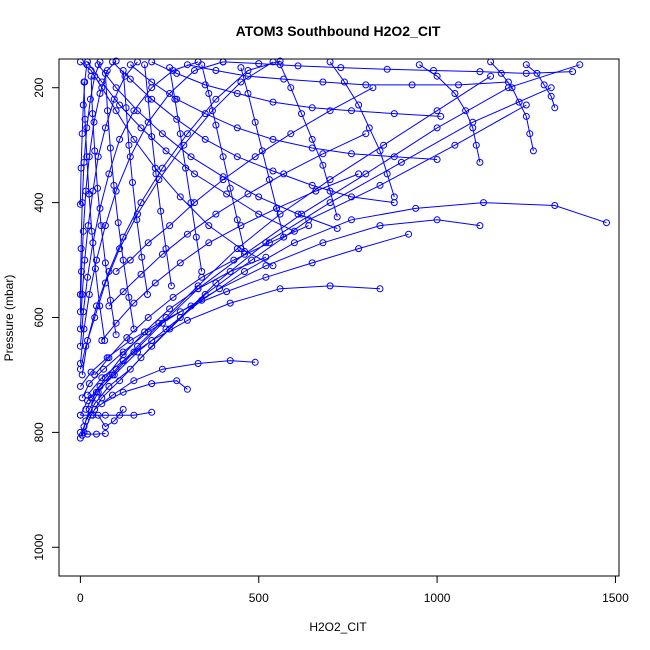 The height and width of the screenshot is (650, 650). Describe the element at coordinates (437, 598) in the screenshot. I see `x-tick-label: 1000` at that location.